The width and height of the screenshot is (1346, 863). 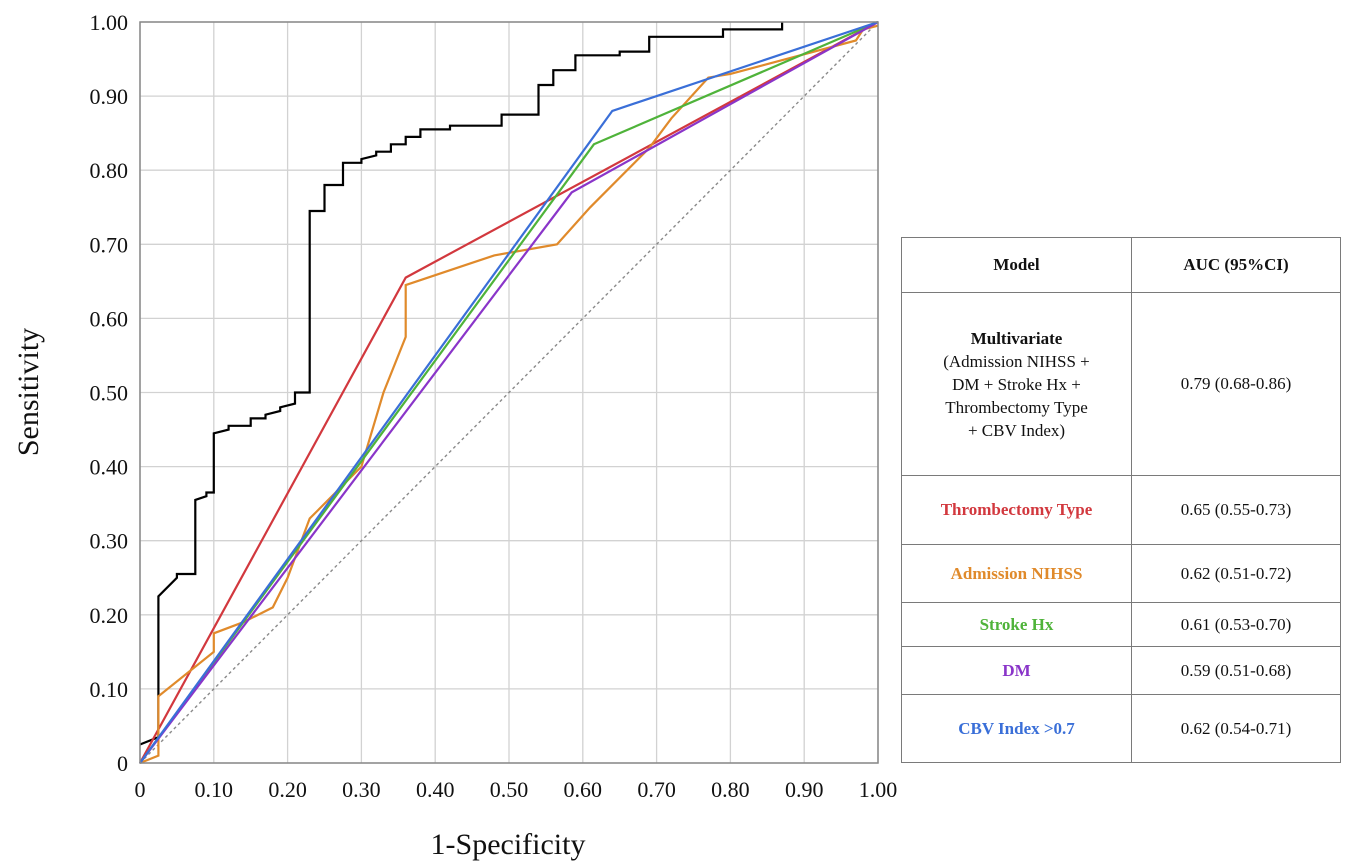 I want to click on table-header-row: Model AUC (95%CI), so click(x=1121, y=265).